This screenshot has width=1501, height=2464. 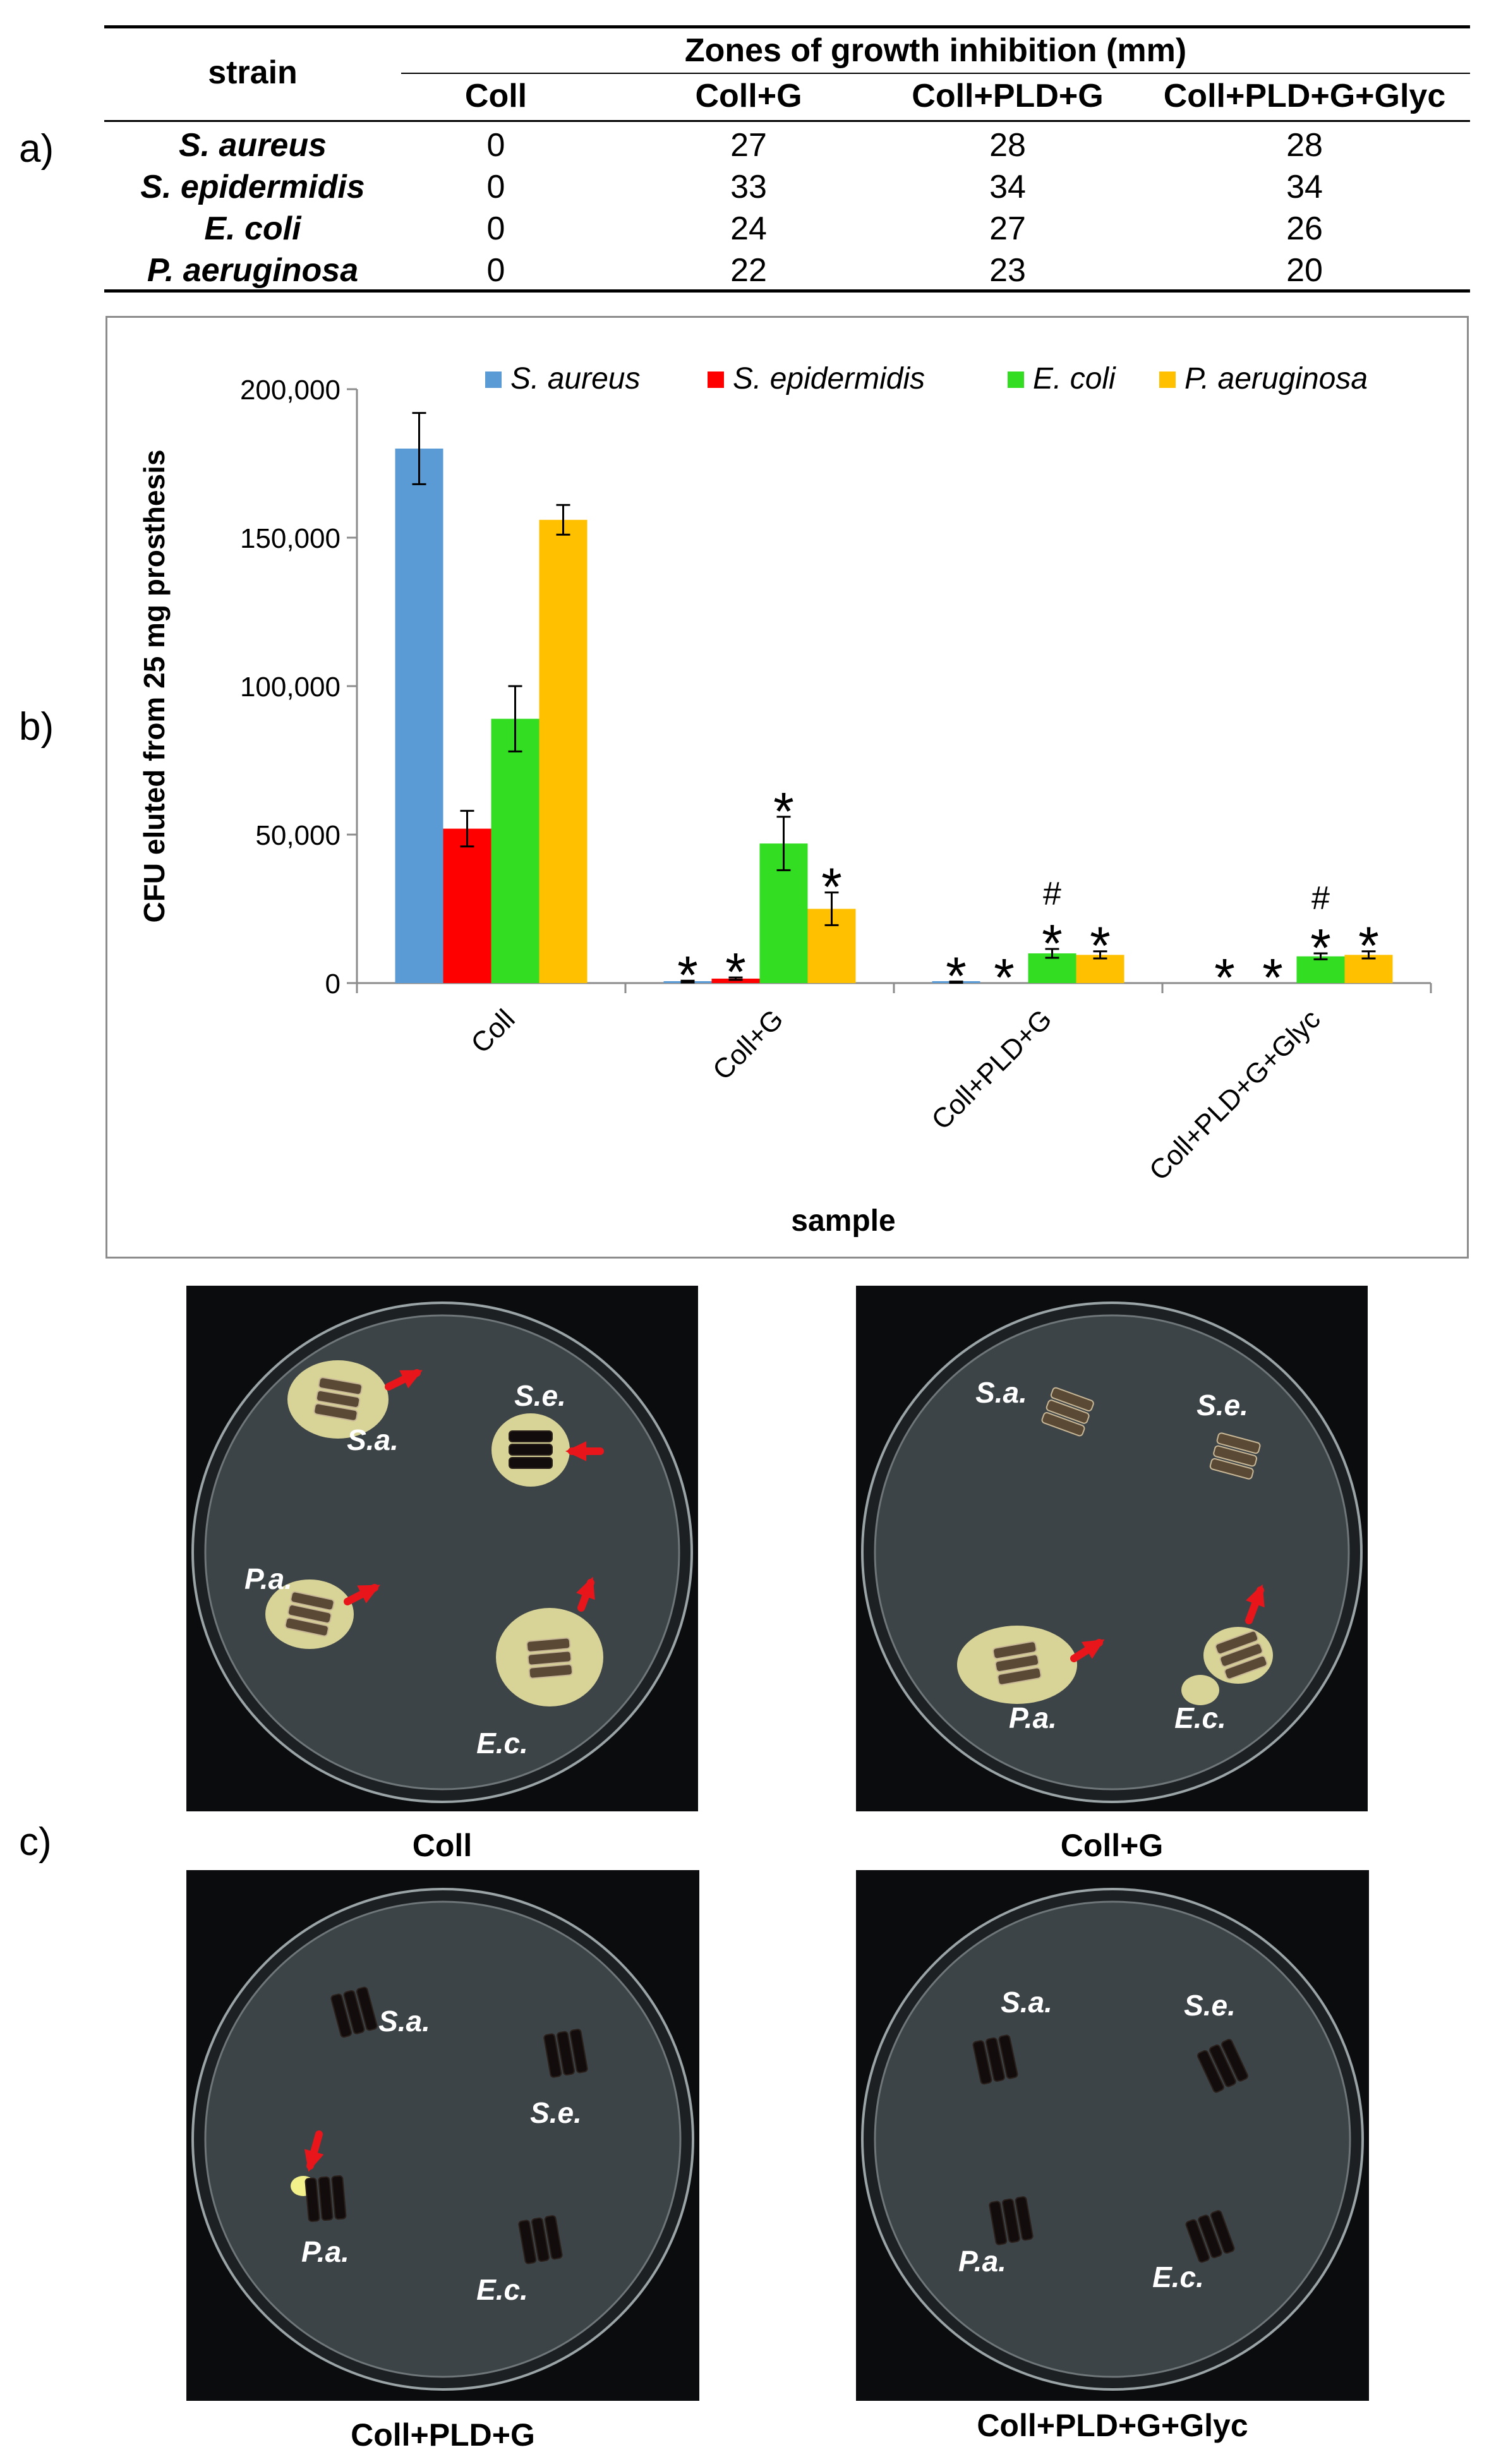 I want to click on row-value: 23, so click(x=1007, y=270).